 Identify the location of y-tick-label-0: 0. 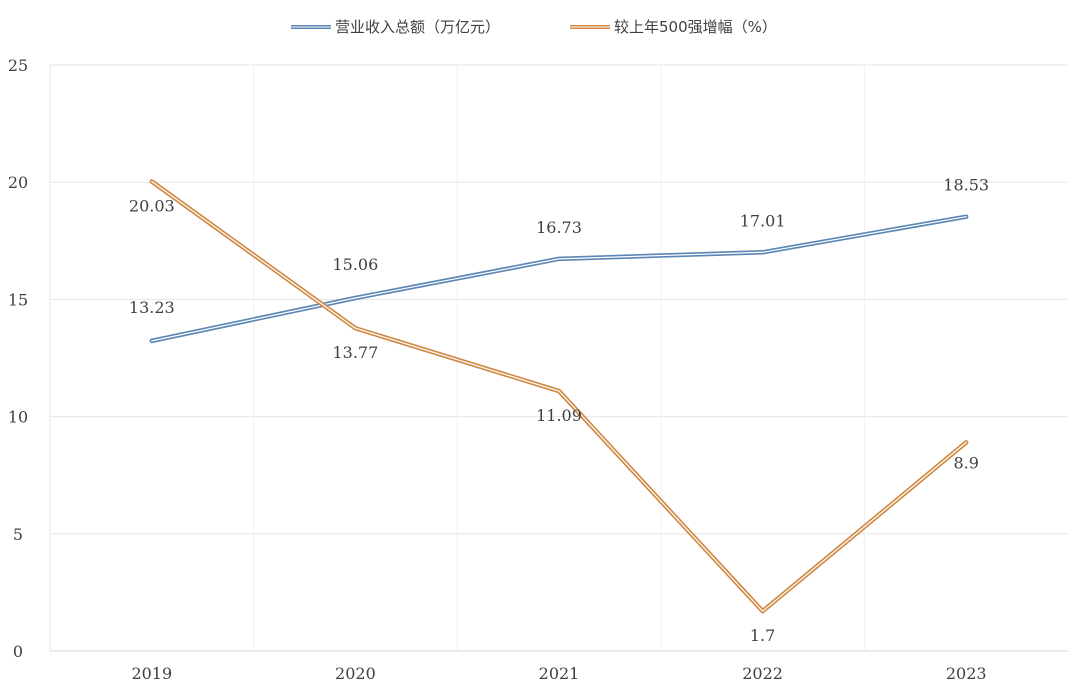
(18, 651).